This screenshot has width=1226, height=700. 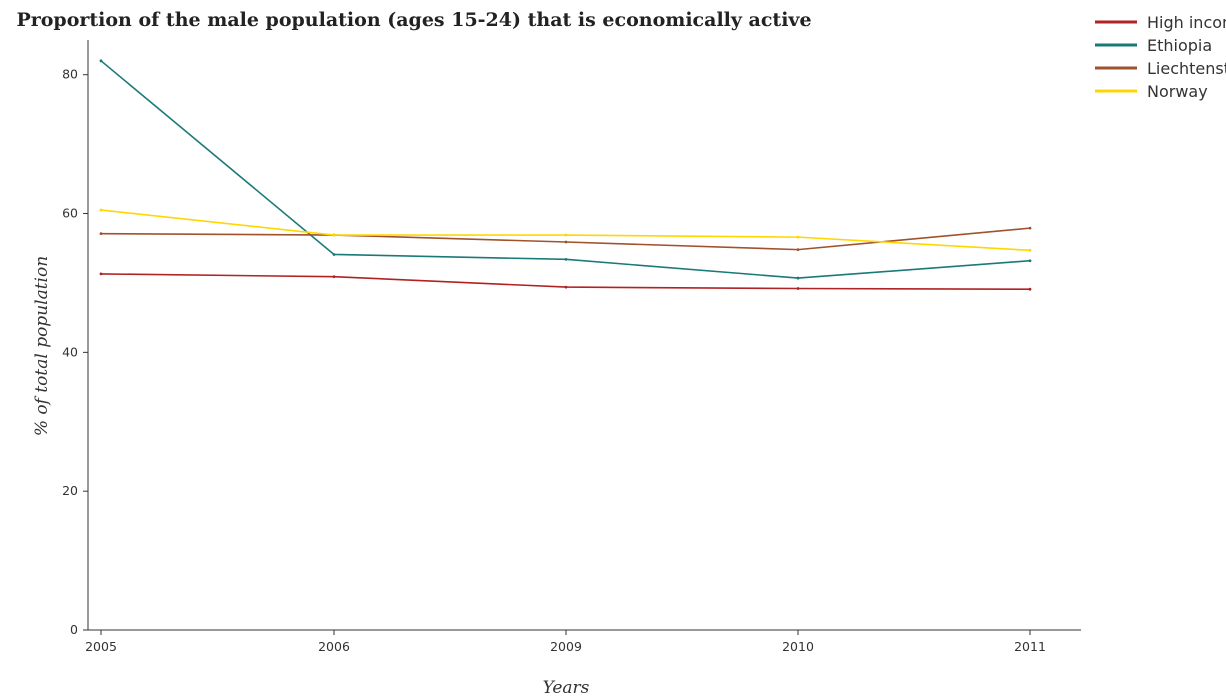 What do you see at coordinates (74, 629) in the screenshot?
I see `y-tick-label: 0` at bounding box center [74, 629].